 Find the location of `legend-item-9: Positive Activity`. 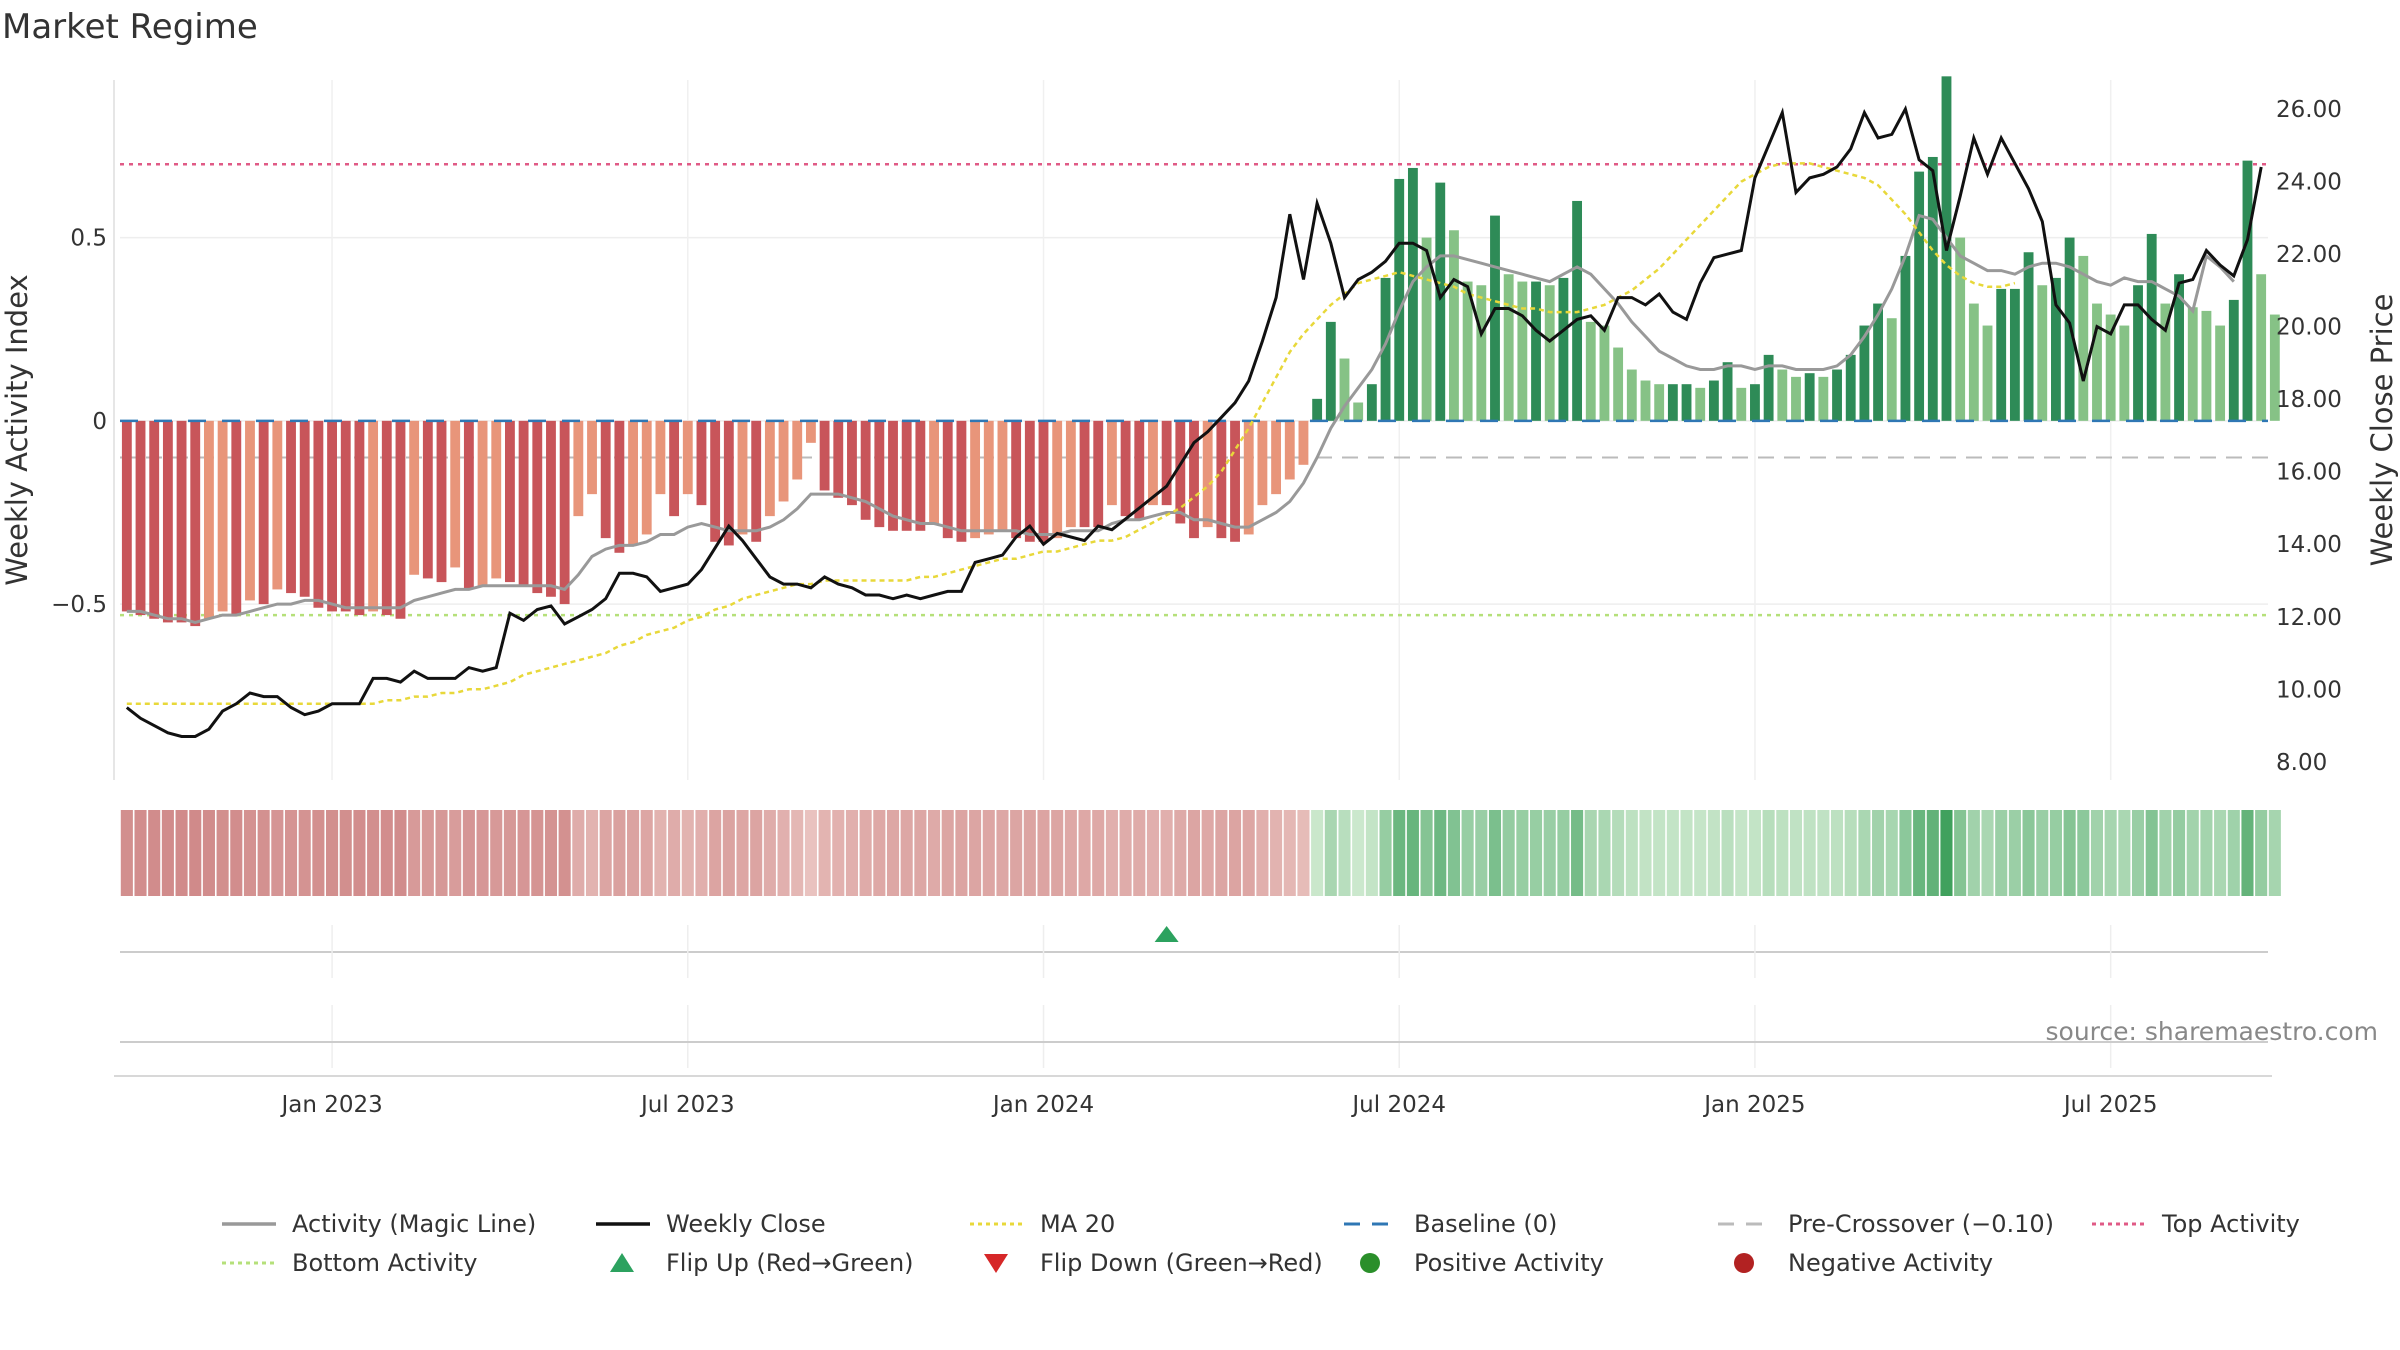

legend-item-9: Positive Activity is located at coordinates (1482, 1263).